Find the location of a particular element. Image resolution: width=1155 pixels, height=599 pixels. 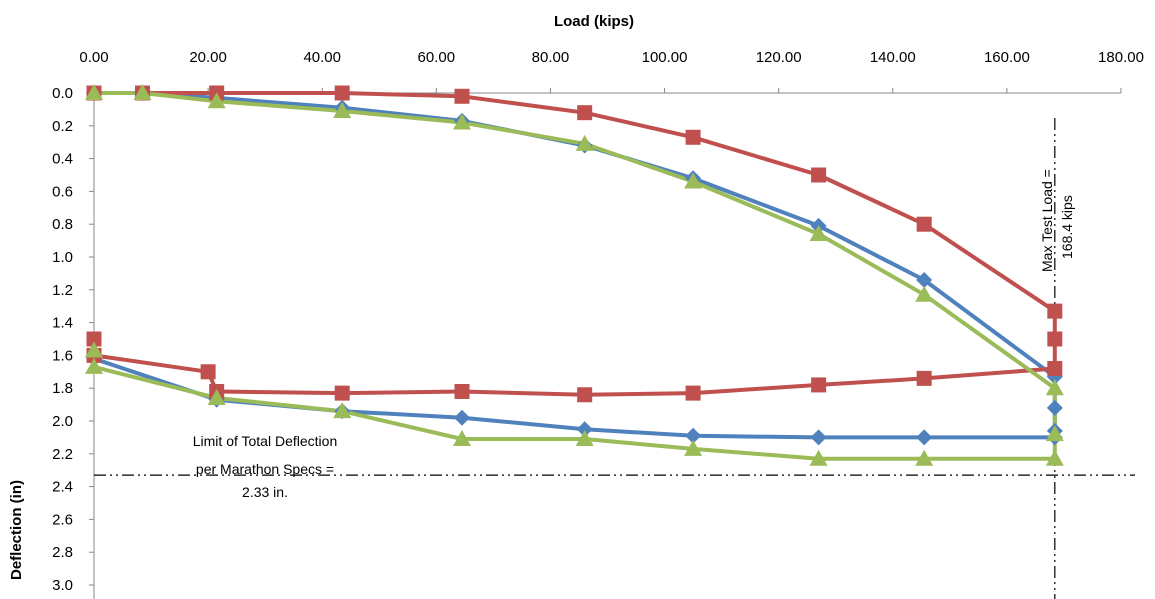

y-tick-label: 3.0 is located at coordinates (62, 585).